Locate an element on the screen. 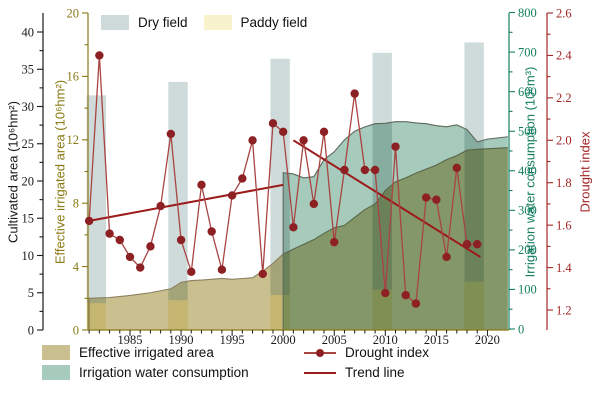 The height and width of the screenshot is (400, 600). x-tick-label: 2015 is located at coordinates (436, 340).